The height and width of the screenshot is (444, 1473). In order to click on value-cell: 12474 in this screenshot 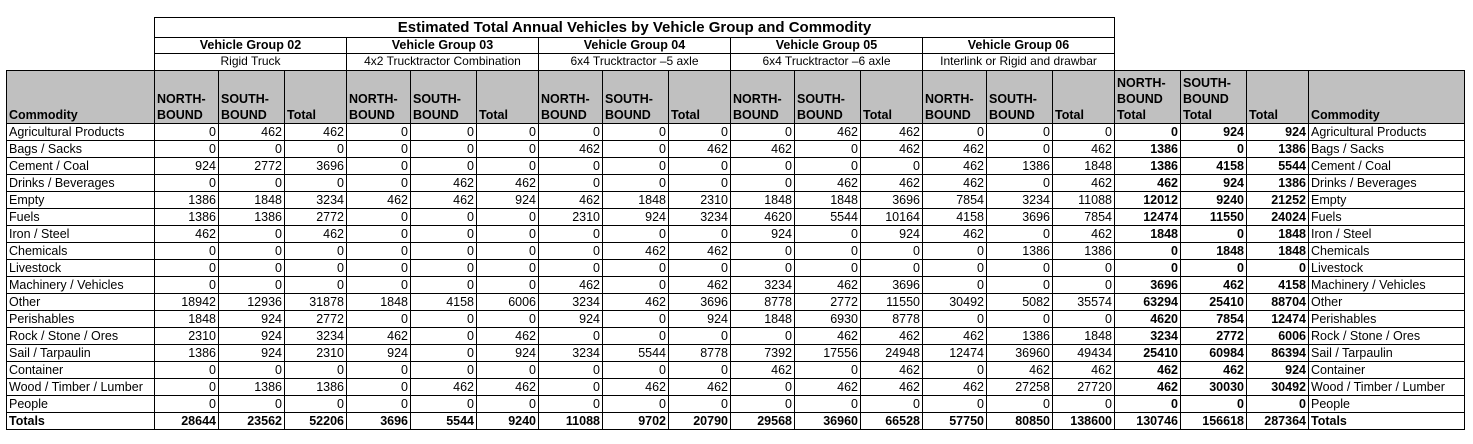, I will do `click(1277, 318)`.